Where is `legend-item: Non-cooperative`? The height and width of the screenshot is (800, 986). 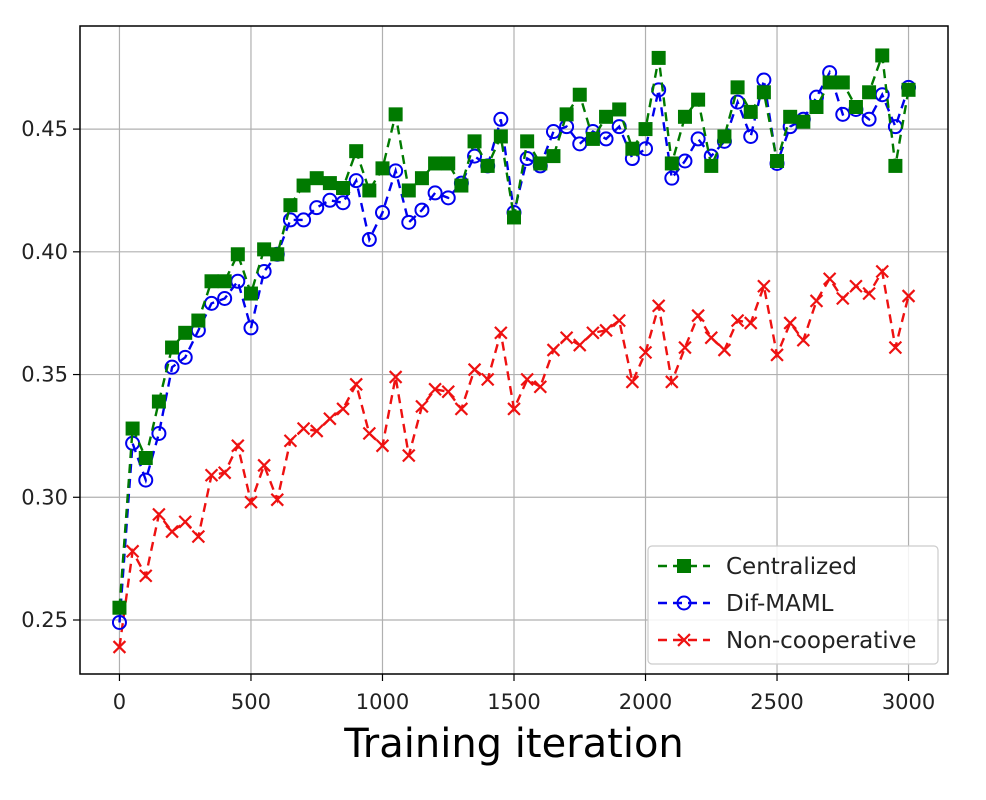
legend-item: Non-cooperative is located at coordinates (787, 641).